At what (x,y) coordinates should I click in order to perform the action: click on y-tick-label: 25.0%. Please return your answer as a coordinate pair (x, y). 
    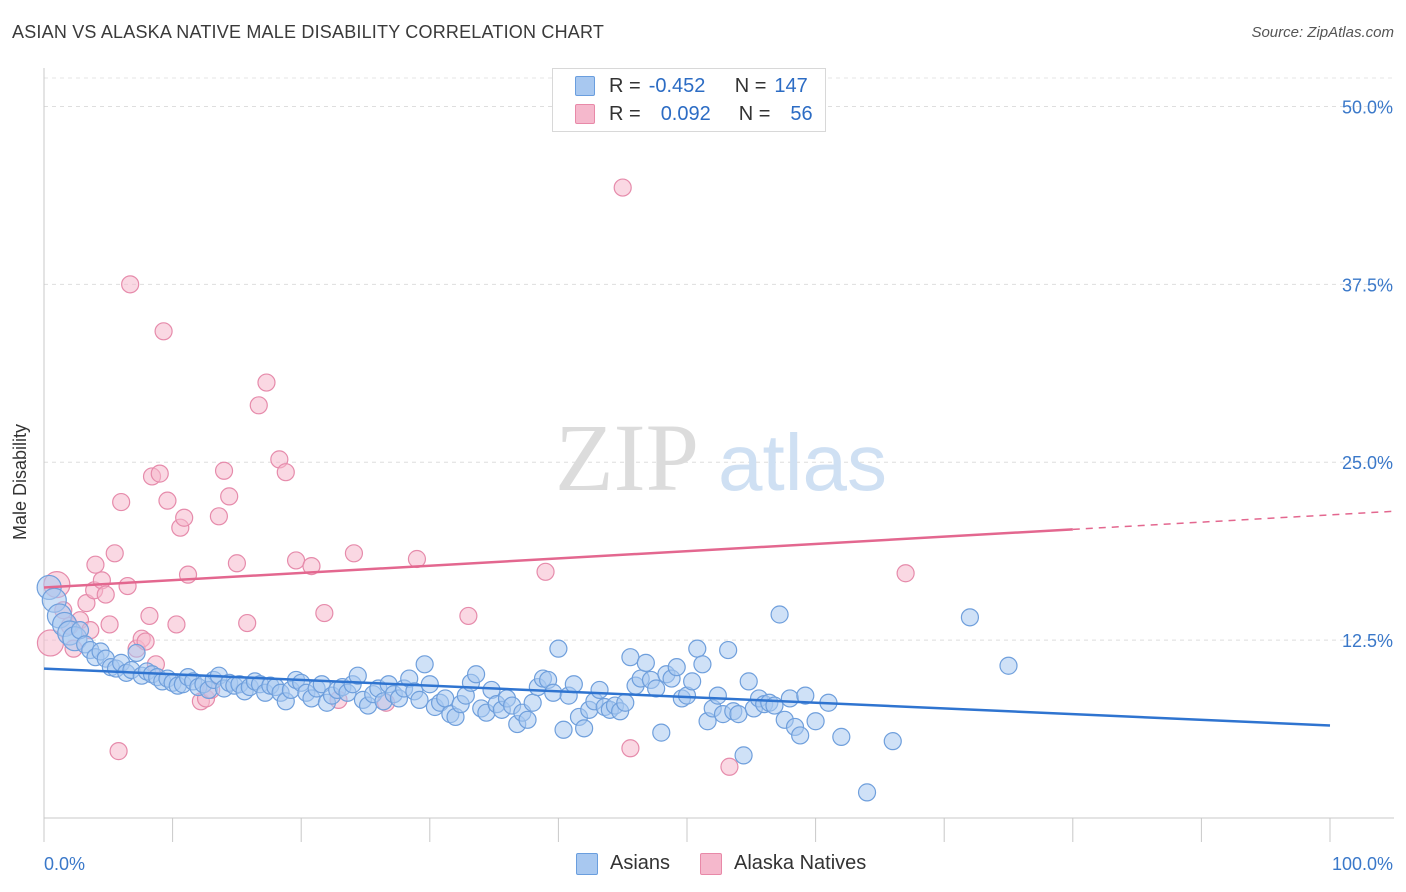
    Looking at the image, I should click on (1367, 463).